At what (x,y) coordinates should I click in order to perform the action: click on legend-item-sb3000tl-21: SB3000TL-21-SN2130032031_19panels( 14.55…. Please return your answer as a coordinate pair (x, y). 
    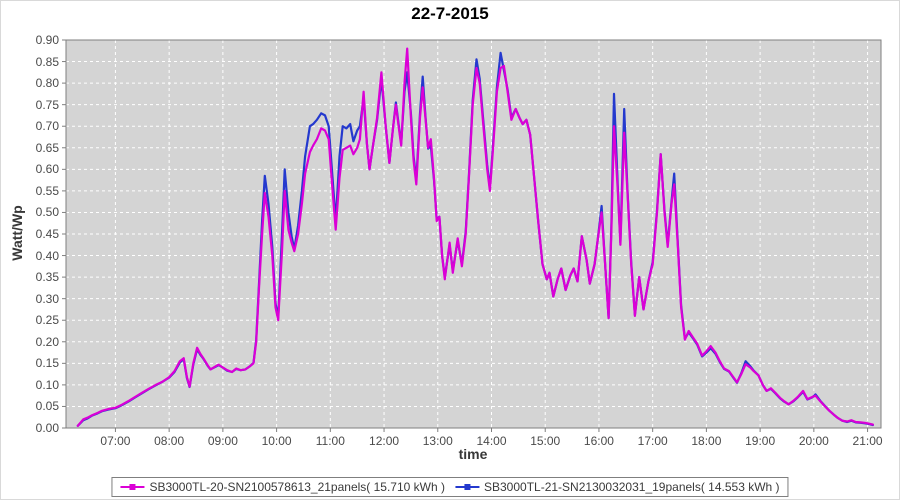
    Looking at the image, I should click on (617, 487).